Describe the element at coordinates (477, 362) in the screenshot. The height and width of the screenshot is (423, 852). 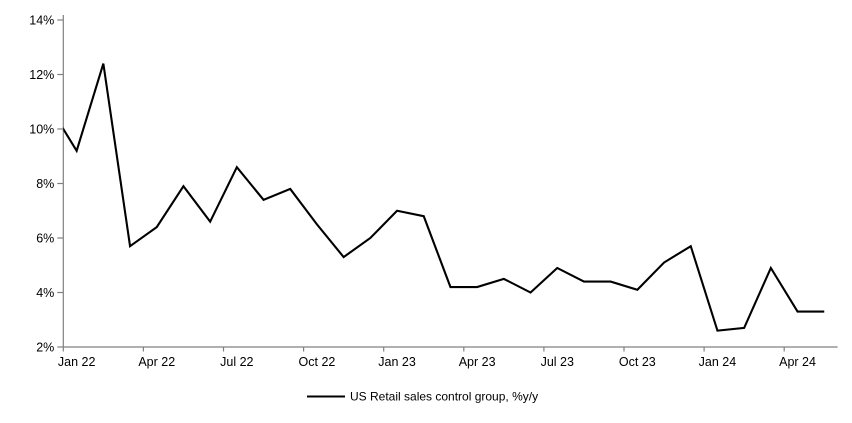
I see `x-tick-label: Apr 23` at that location.